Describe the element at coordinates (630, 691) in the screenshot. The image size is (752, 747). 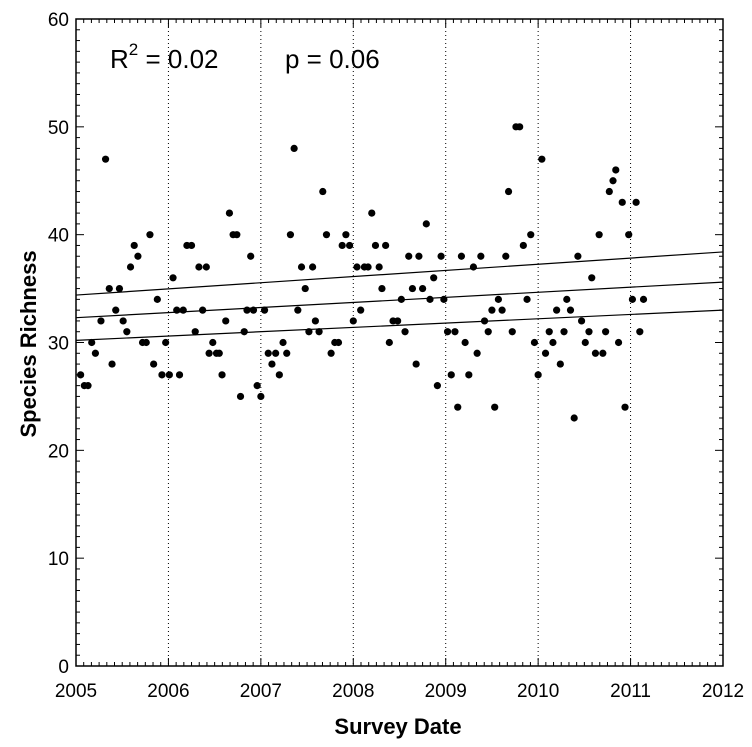
I see `x-tick-label: 2011` at that location.